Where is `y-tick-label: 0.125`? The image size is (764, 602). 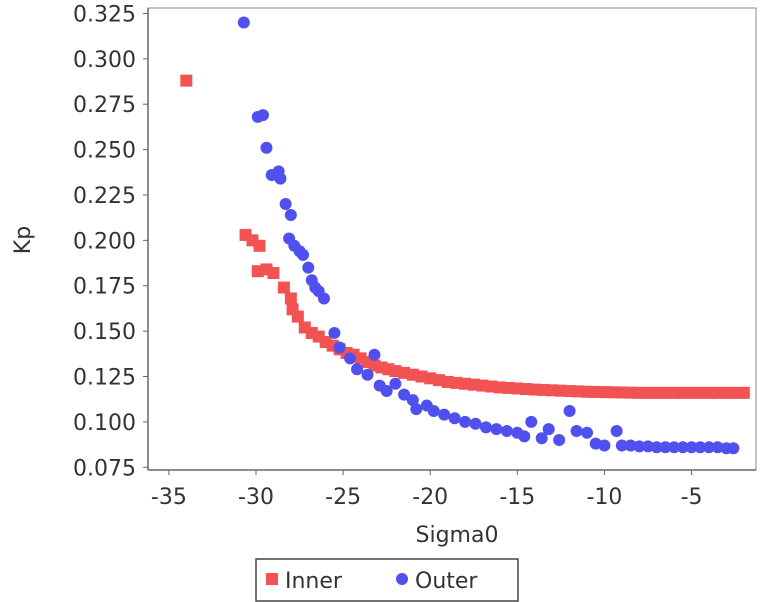 y-tick-label: 0.125 is located at coordinates (104, 378).